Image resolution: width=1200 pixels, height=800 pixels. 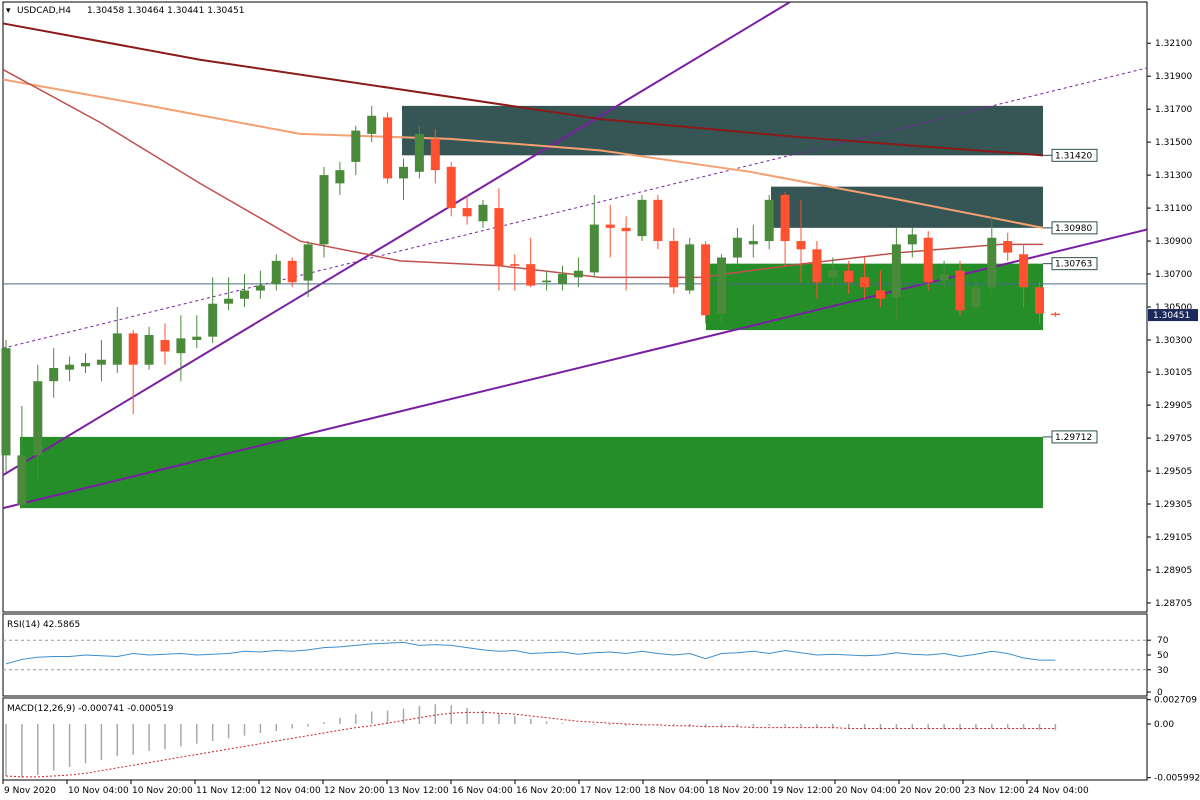 What do you see at coordinates (1177, 779) in the screenshot?
I see `macd-tick-label: -0.005992` at bounding box center [1177, 779].